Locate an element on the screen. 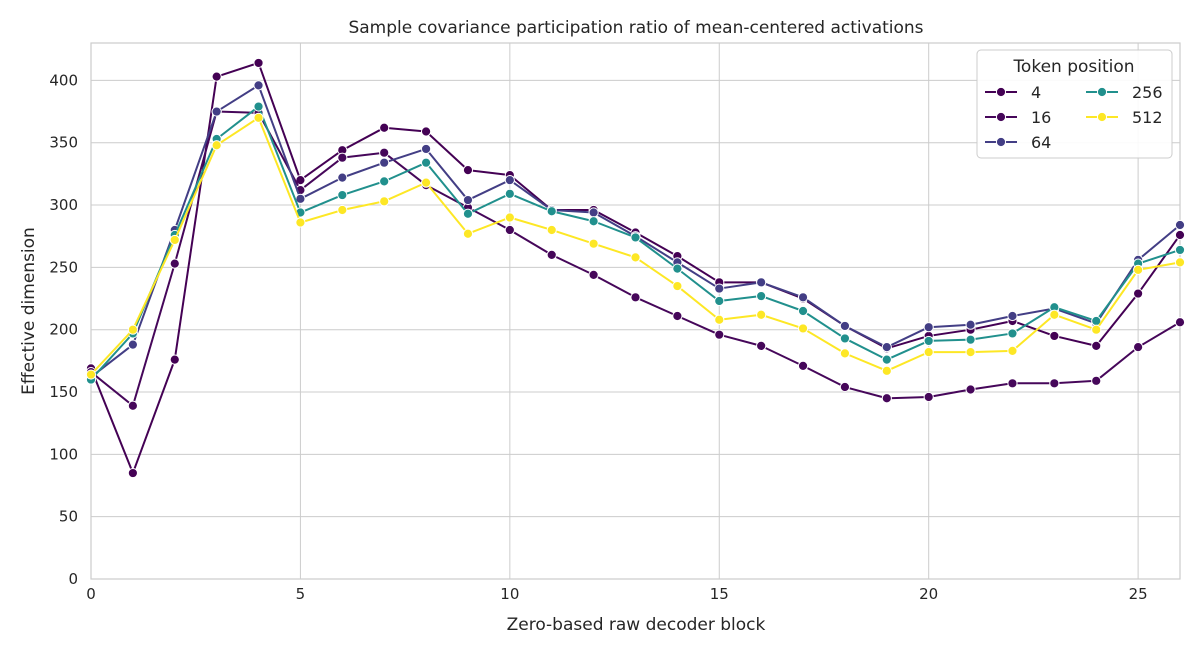 Image resolution: width=1200 pixels, height=654 pixels. y-tick-label: 300 is located at coordinates (63, 205).